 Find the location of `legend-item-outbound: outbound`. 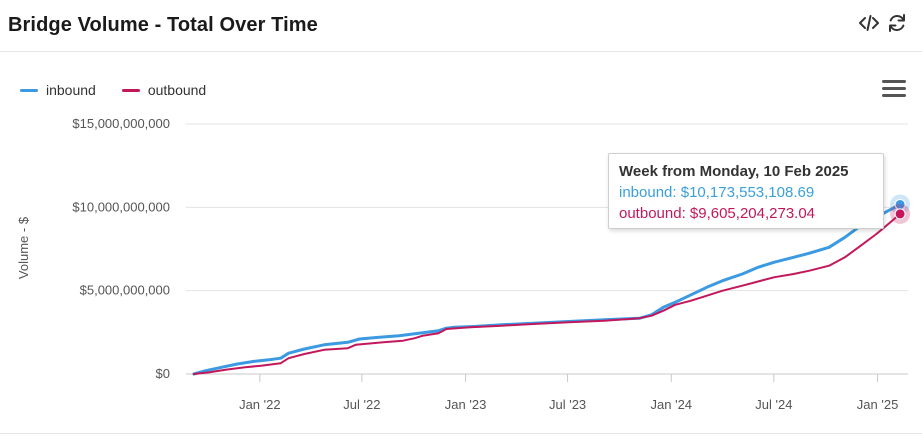

legend-item-outbound: outbound is located at coordinates (164, 90).